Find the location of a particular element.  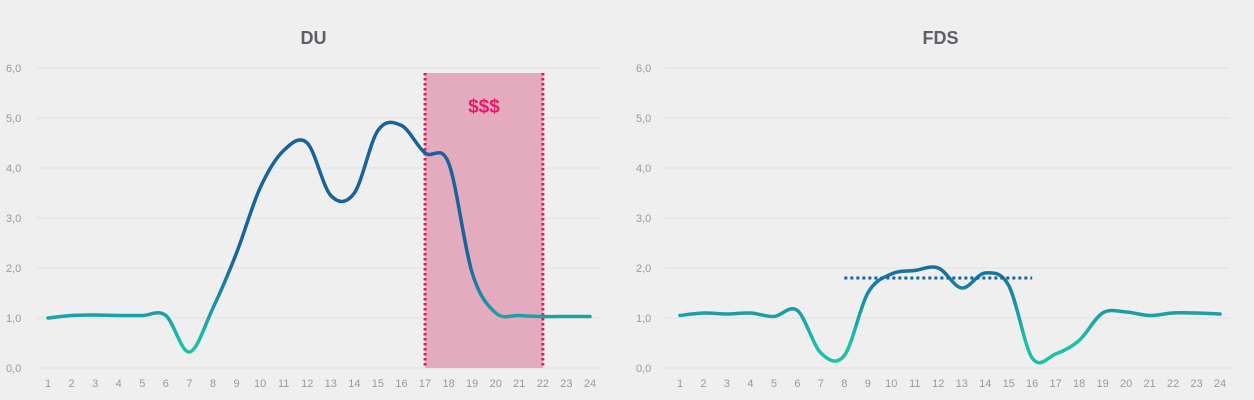

band-label: $$$ is located at coordinates (484, 107).